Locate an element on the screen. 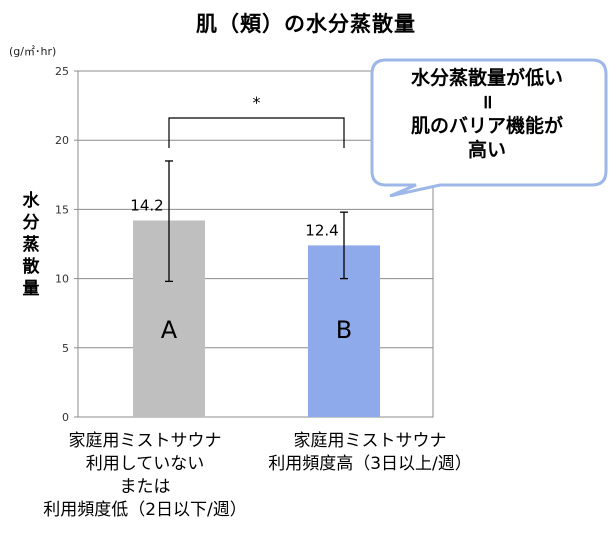 The height and width of the screenshot is (534, 612). y-tick-label: 20 is located at coordinates (62, 140).